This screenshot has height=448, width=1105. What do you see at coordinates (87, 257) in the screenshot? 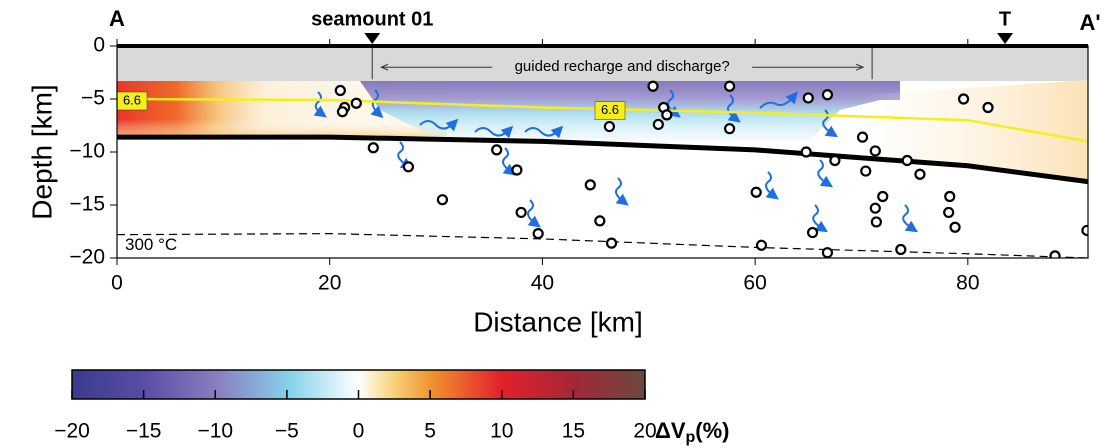
I see `y-tick-label: −20` at bounding box center [87, 257].